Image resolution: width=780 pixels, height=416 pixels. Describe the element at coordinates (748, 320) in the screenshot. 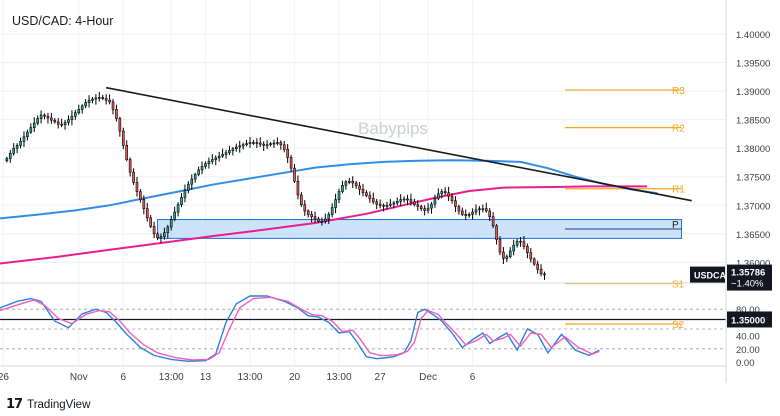

I see `level-tag-label: 1.35000` at that location.